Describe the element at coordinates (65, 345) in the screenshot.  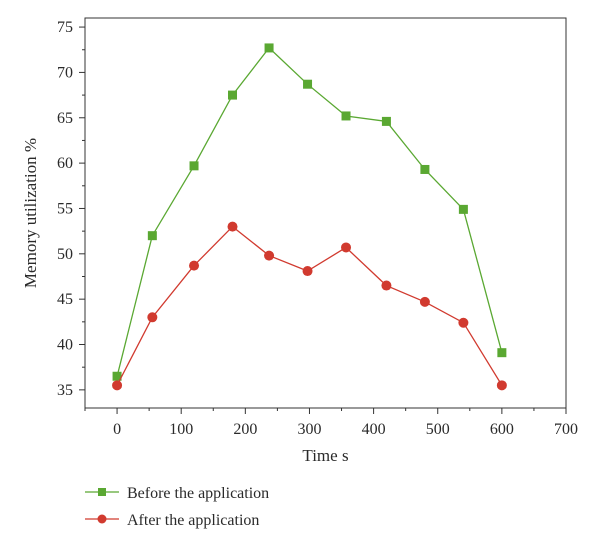
I see `y-tick-label: 40` at that location.